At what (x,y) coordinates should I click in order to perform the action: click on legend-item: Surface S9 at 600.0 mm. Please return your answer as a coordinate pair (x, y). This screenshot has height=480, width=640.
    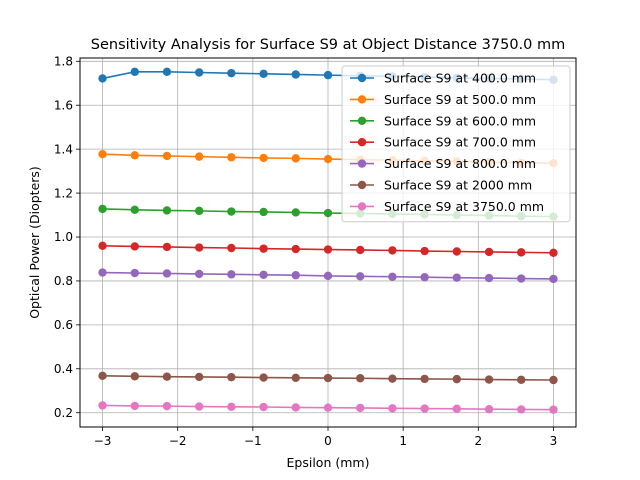
    Looking at the image, I should click on (443, 120).